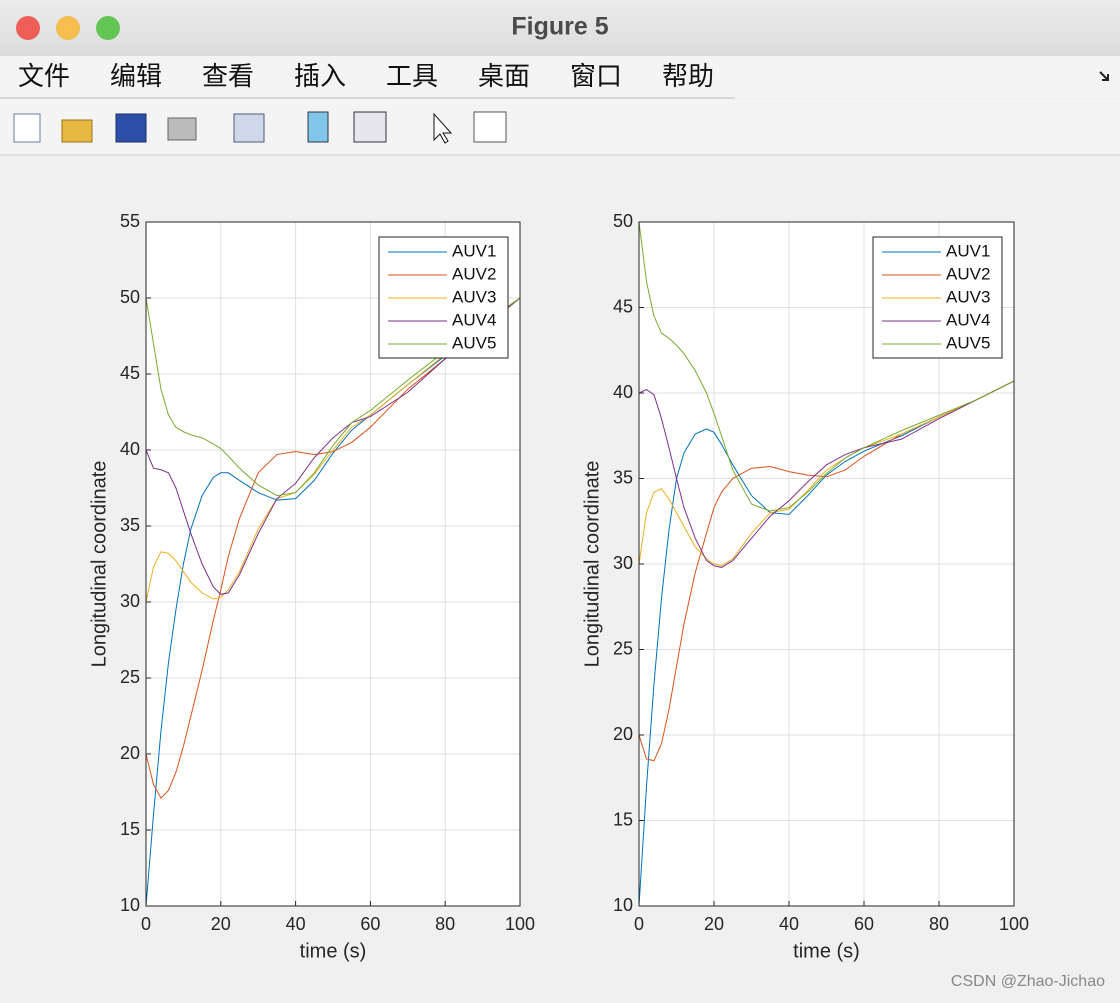 This screenshot has width=1120, height=1003. I want to click on legend-icon, so click(370, 127).